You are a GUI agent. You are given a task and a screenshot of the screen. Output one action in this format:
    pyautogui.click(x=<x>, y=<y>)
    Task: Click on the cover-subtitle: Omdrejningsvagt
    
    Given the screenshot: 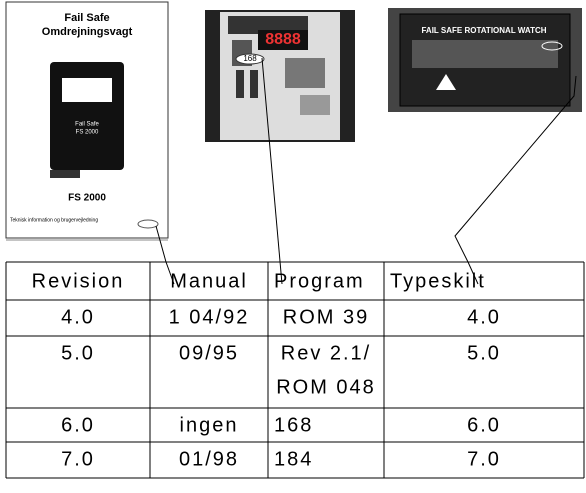 What is the action you would take?
    pyautogui.click(x=87, y=32)
    